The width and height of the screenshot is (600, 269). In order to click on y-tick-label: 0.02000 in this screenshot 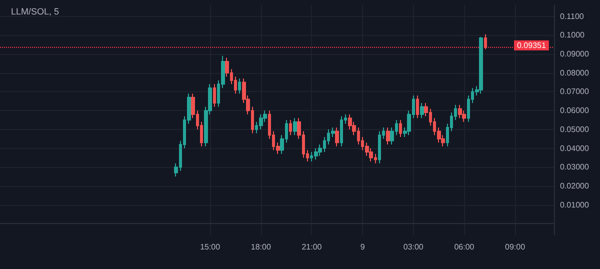, I will do `click(575, 185)`.